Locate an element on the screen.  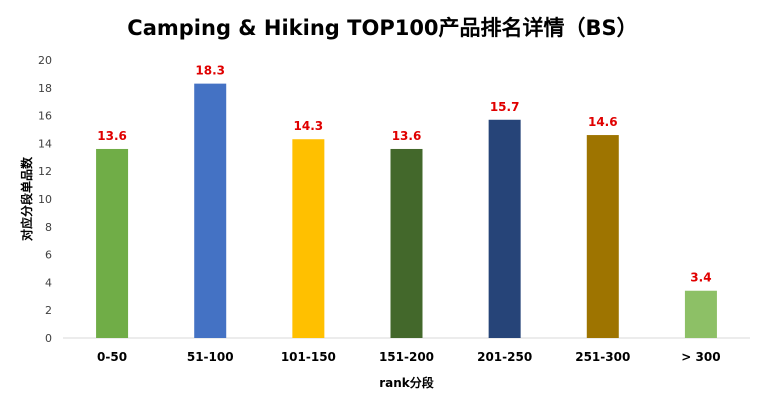
data-label: 14.6 is located at coordinates (603, 122).